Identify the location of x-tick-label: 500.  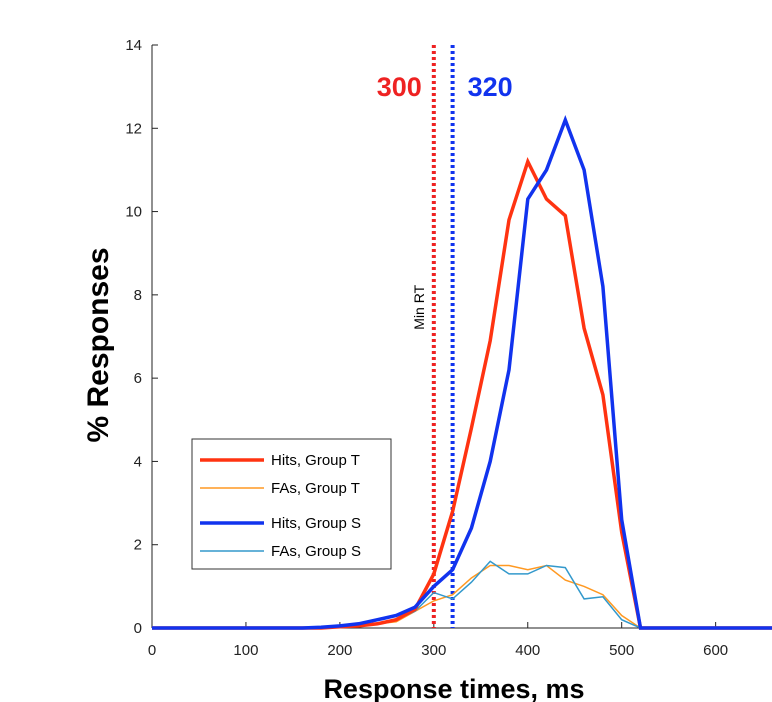
(621, 650).